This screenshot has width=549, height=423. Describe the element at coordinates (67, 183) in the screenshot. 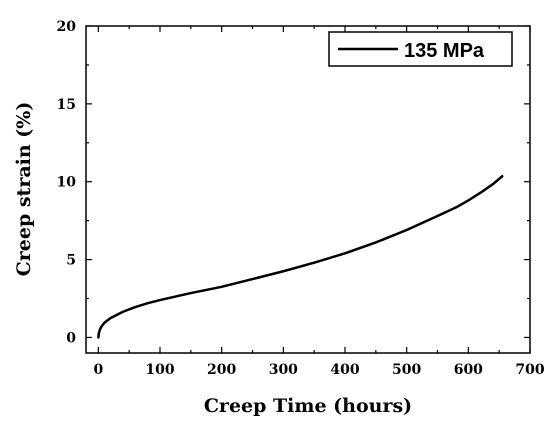

I see `y-tick-label: 10` at that location.